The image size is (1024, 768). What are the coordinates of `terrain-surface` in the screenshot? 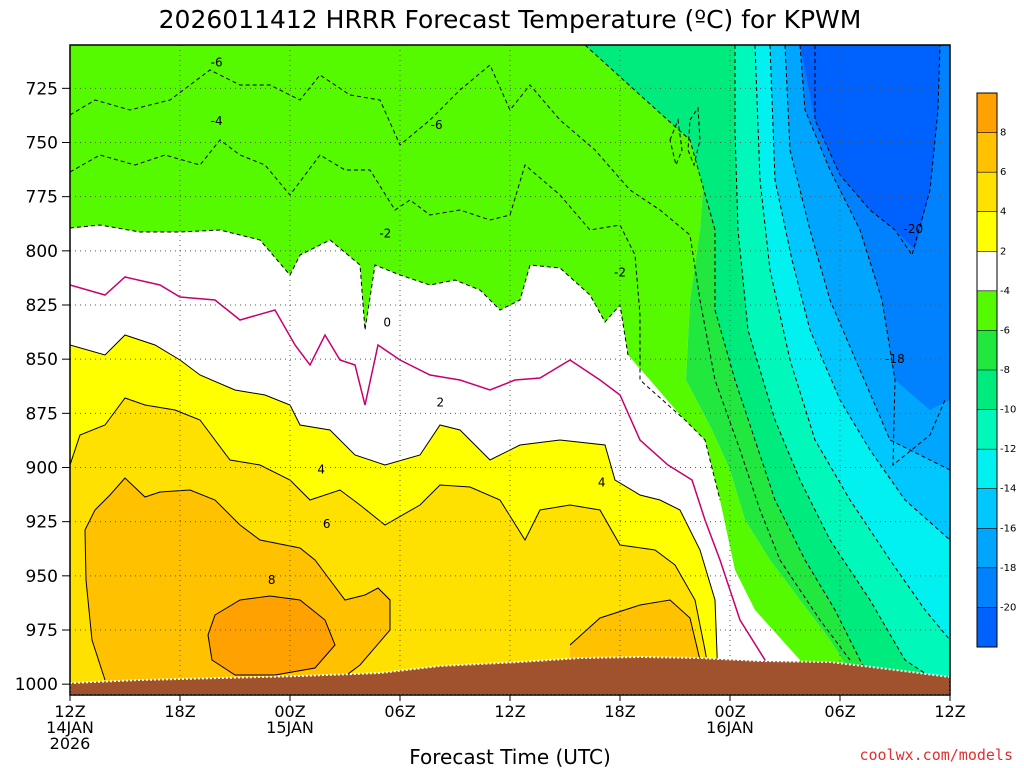 It's located at (510, 675).